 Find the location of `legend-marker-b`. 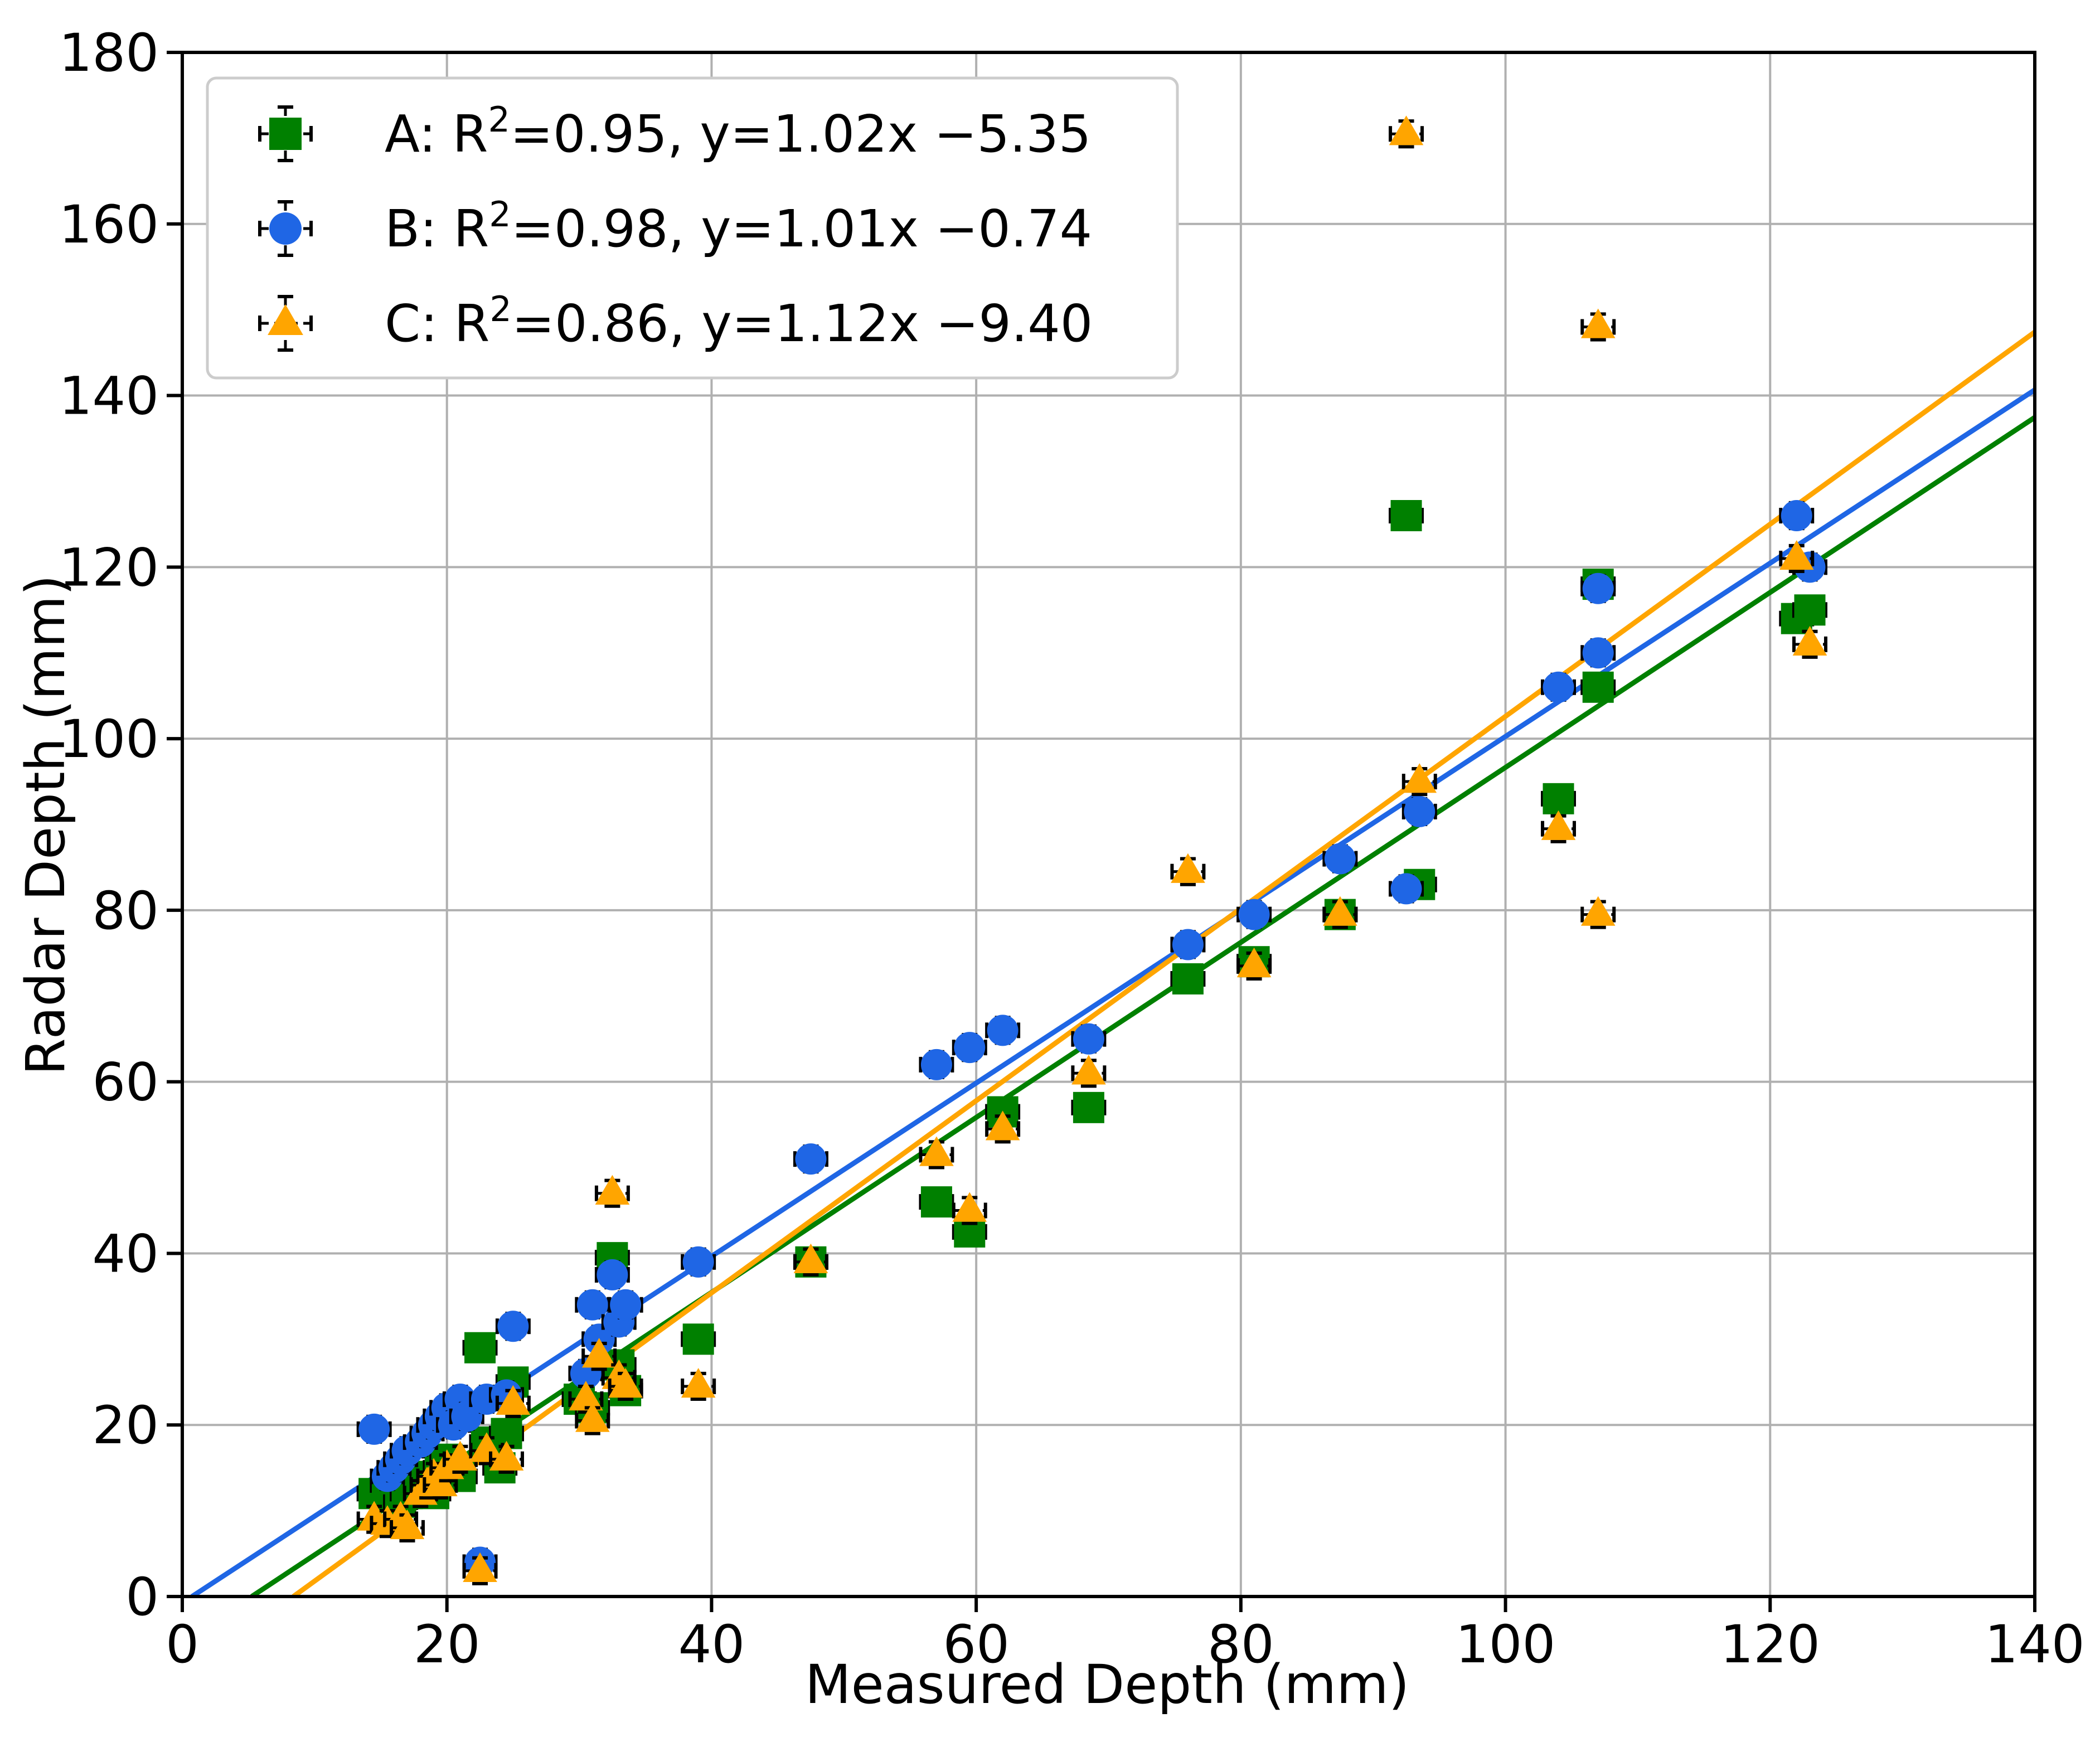

legend-marker-b is located at coordinates (285, 229).